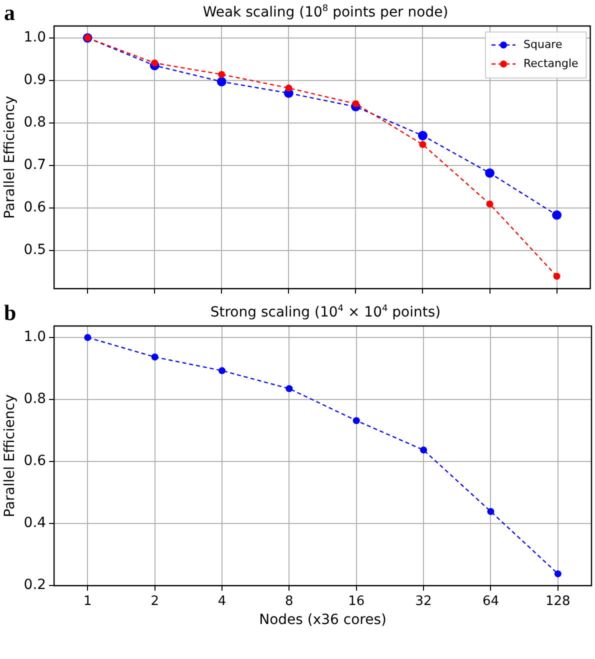 The width and height of the screenshot is (595, 659). What do you see at coordinates (35, 165) in the screenshot?
I see `y-tick-label: 0.7` at bounding box center [35, 165].